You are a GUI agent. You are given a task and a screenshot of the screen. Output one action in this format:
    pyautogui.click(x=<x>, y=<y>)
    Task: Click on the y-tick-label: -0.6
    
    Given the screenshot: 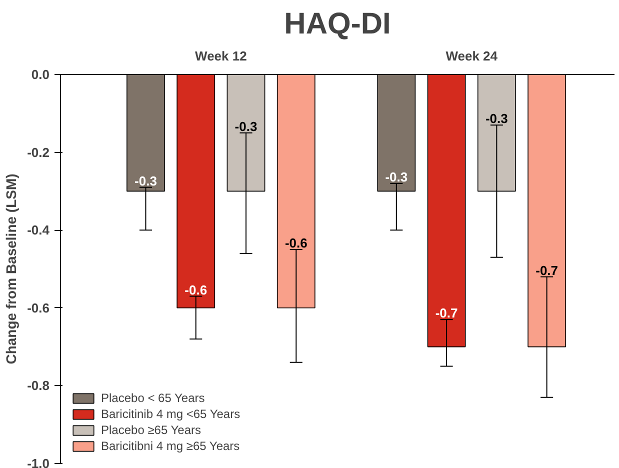 What is the action you would take?
    pyautogui.click(x=38, y=308)
    